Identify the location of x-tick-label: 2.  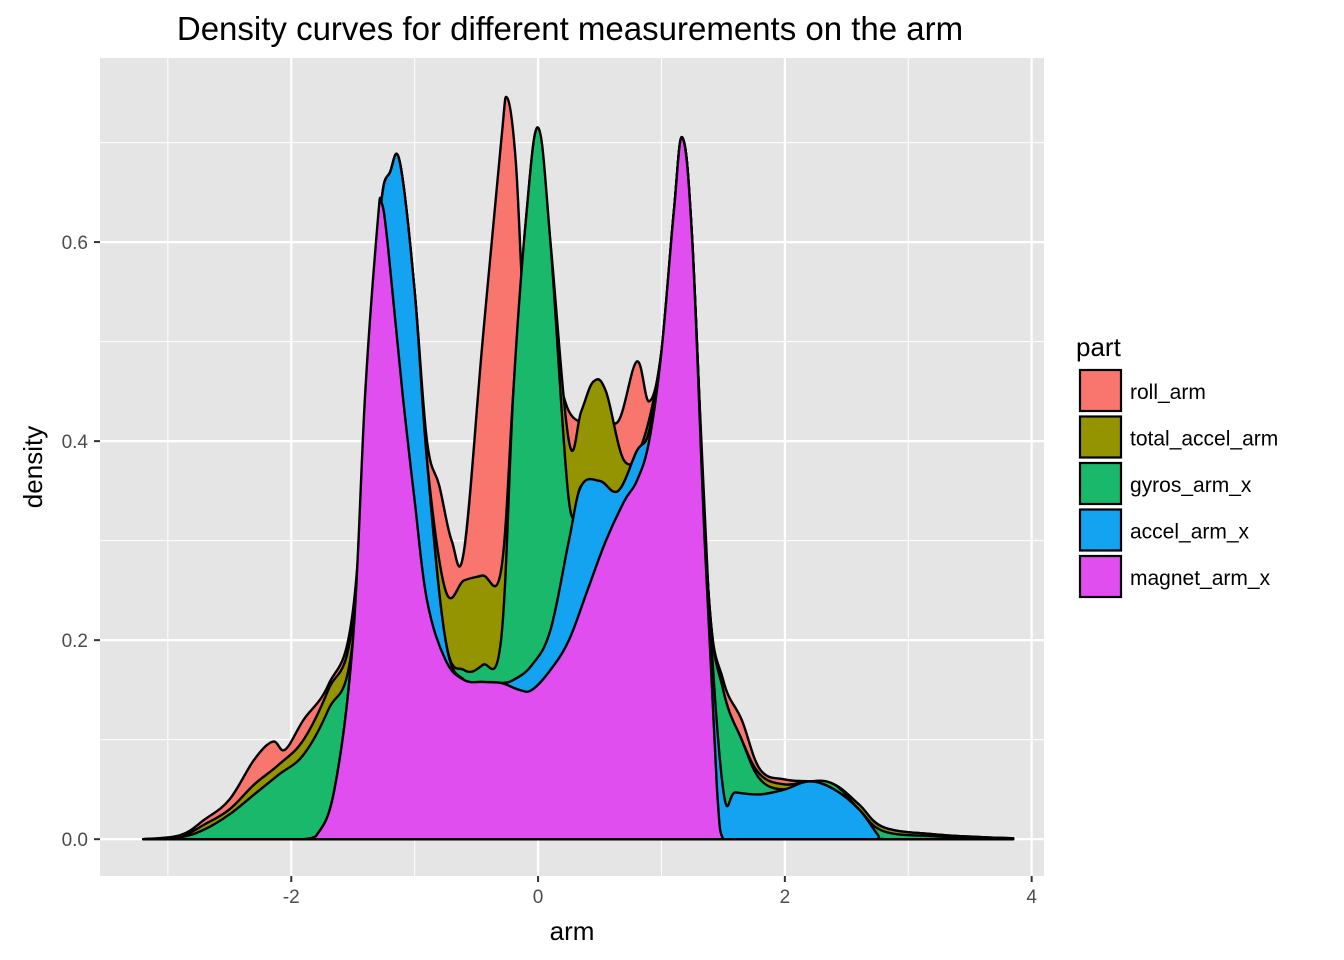
(785, 897).